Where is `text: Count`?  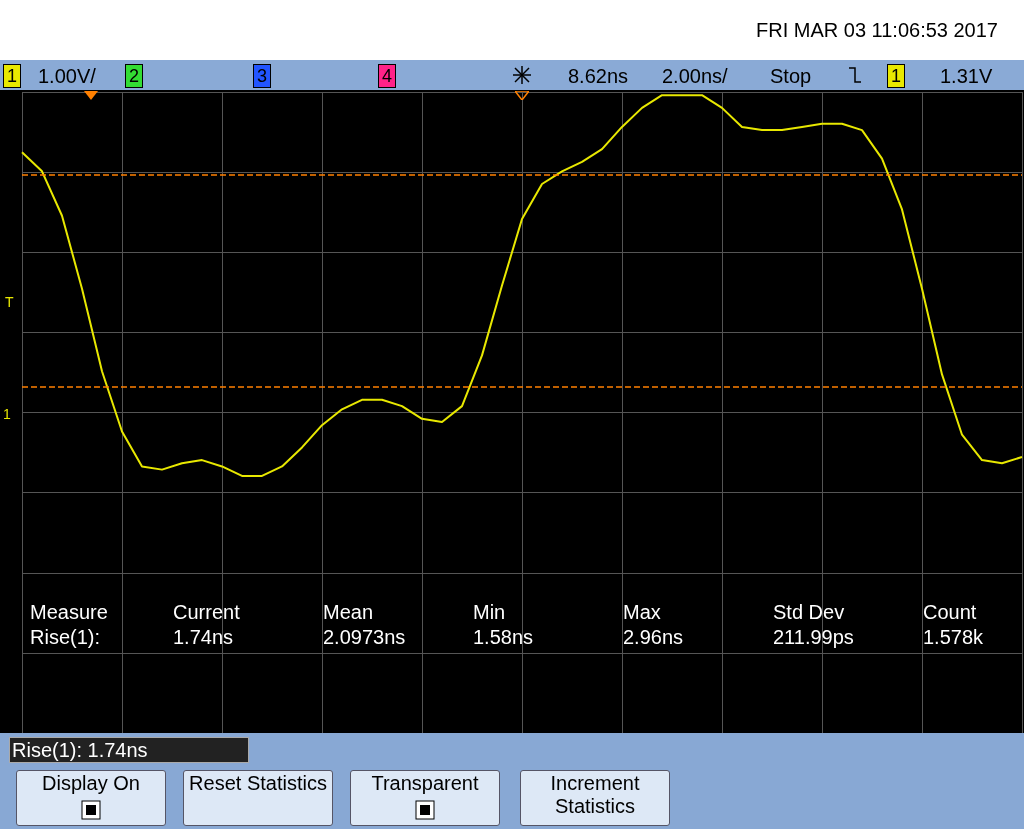 text: Count is located at coordinates (950, 612).